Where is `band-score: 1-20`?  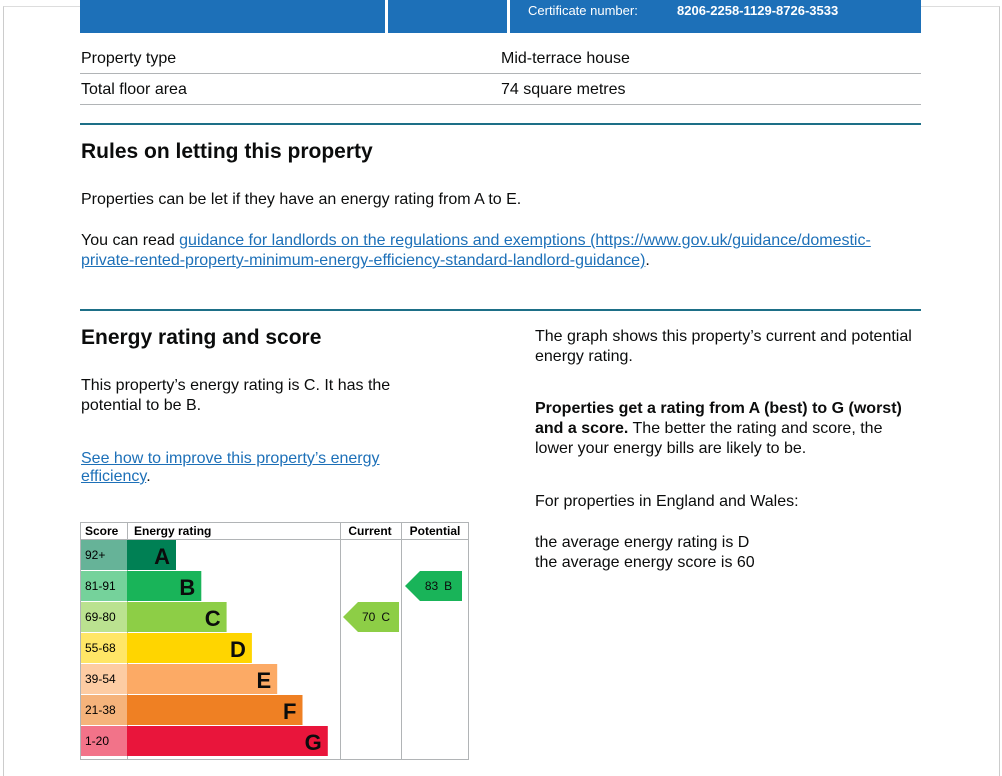
band-score: 1-20 is located at coordinates (97, 741).